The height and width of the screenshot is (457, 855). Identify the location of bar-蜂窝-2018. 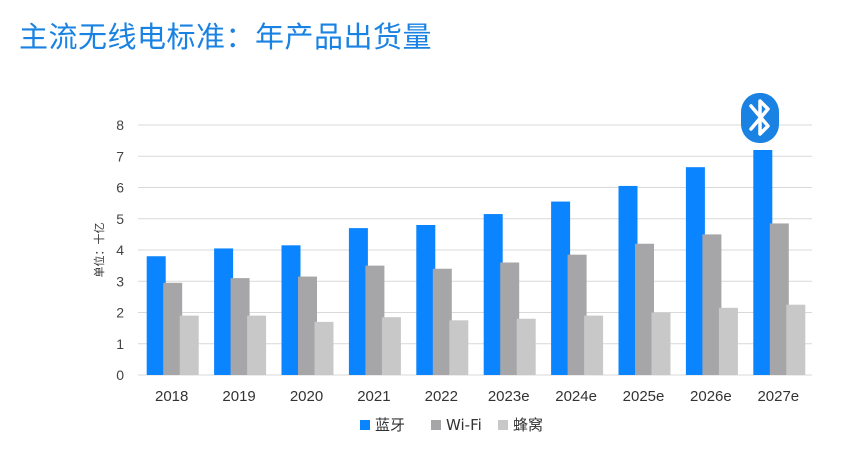
(189, 345).